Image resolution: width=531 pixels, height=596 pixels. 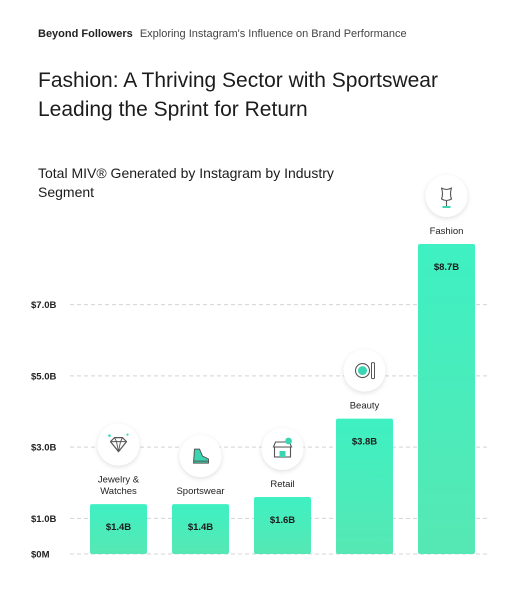 What do you see at coordinates (282, 520) in the screenshot?
I see `bar-value-label: $1.6B` at bounding box center [282, 520].